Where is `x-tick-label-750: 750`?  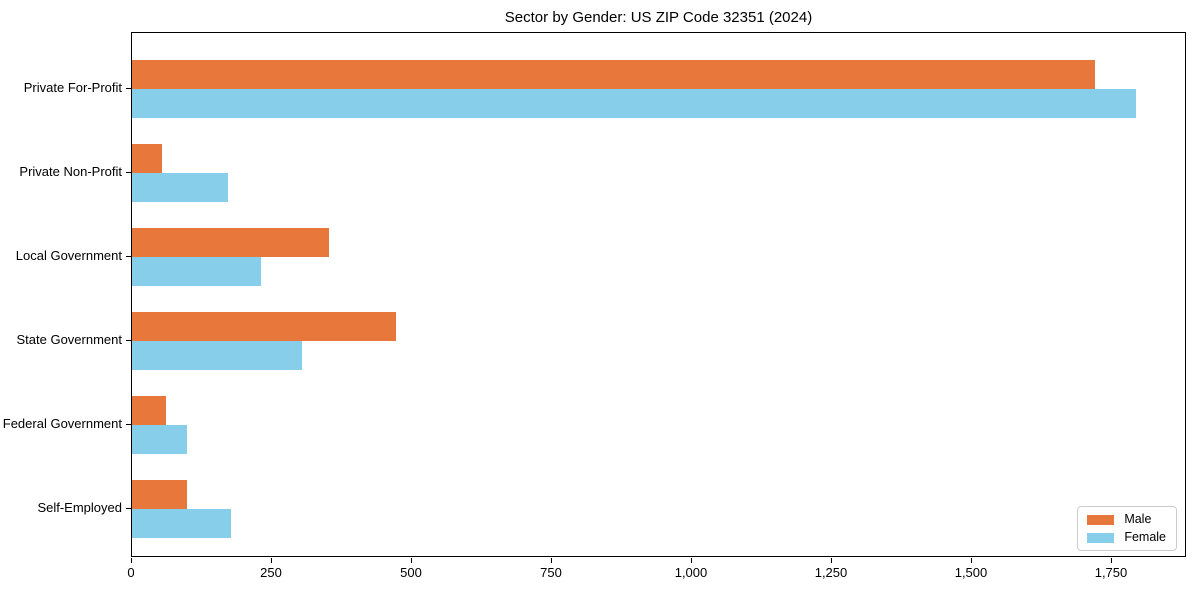 x-tick-label-750: 750 is located at coordinates (551, 572).